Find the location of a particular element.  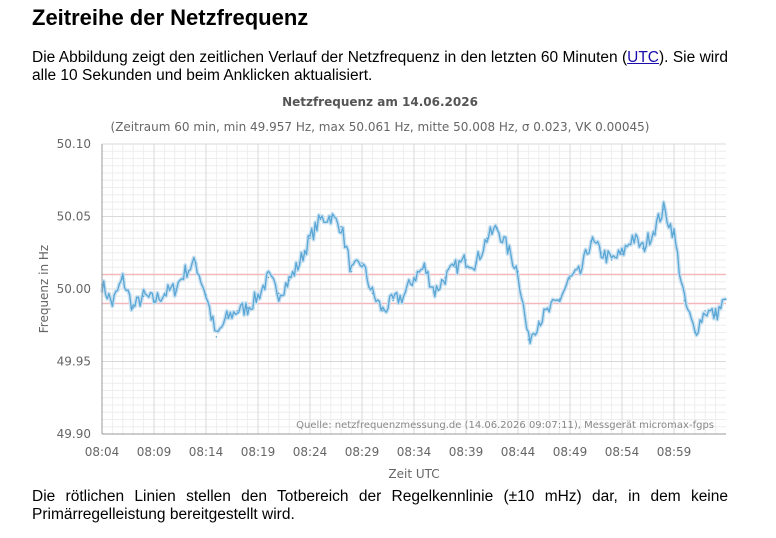

x-tick-label: 08:34 is located at coordinates (414, 452).